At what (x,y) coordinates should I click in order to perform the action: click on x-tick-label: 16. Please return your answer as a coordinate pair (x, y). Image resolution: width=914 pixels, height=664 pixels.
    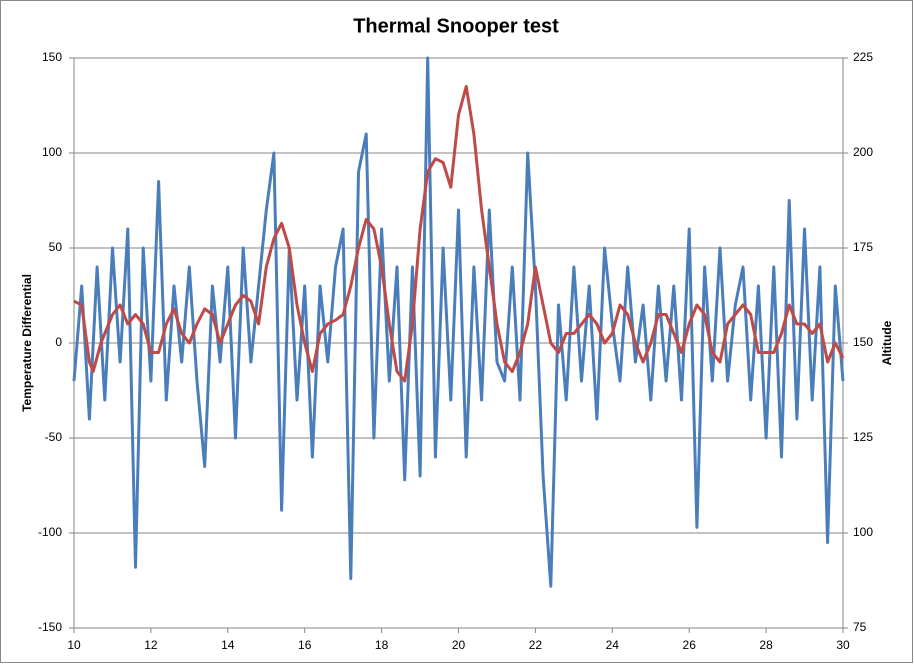
    Looking at the image, I should click on (305, 645).